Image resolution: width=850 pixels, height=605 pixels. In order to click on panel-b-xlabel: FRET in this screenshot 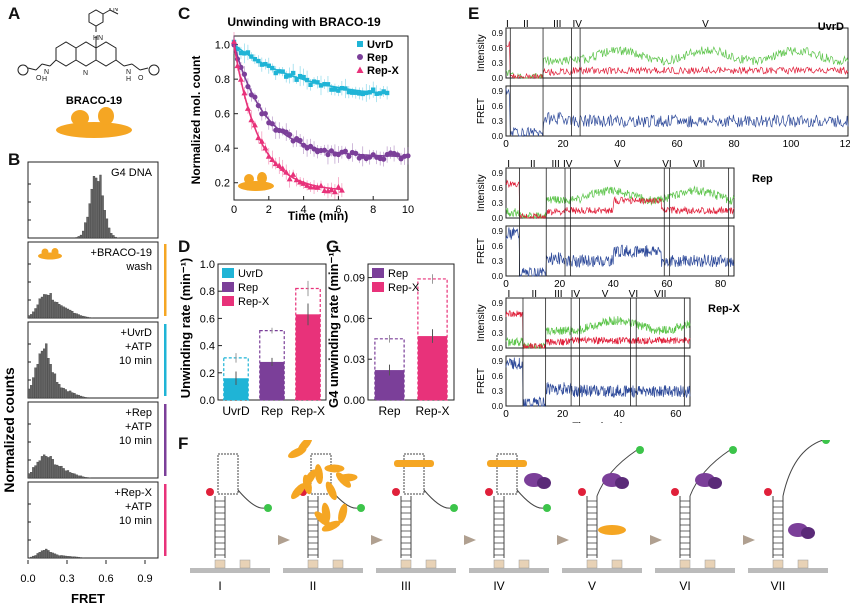, I will do `click(88, 598)`.